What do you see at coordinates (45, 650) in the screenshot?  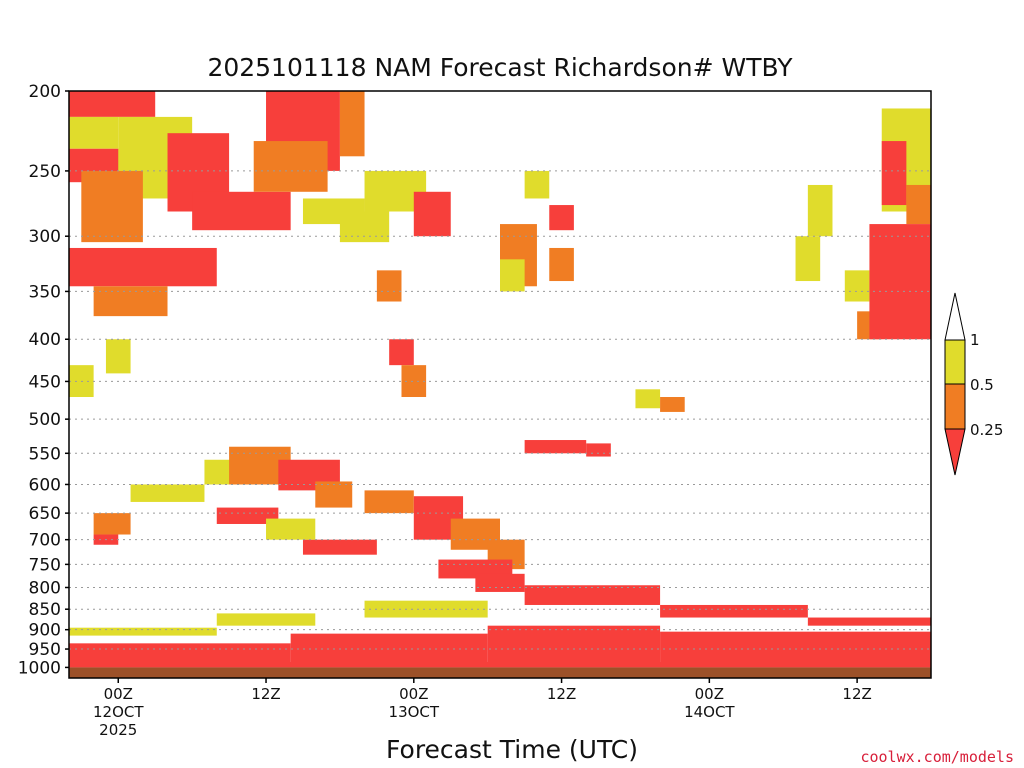 I see `y-tick-950: 950` at bounding box center [45, 650].